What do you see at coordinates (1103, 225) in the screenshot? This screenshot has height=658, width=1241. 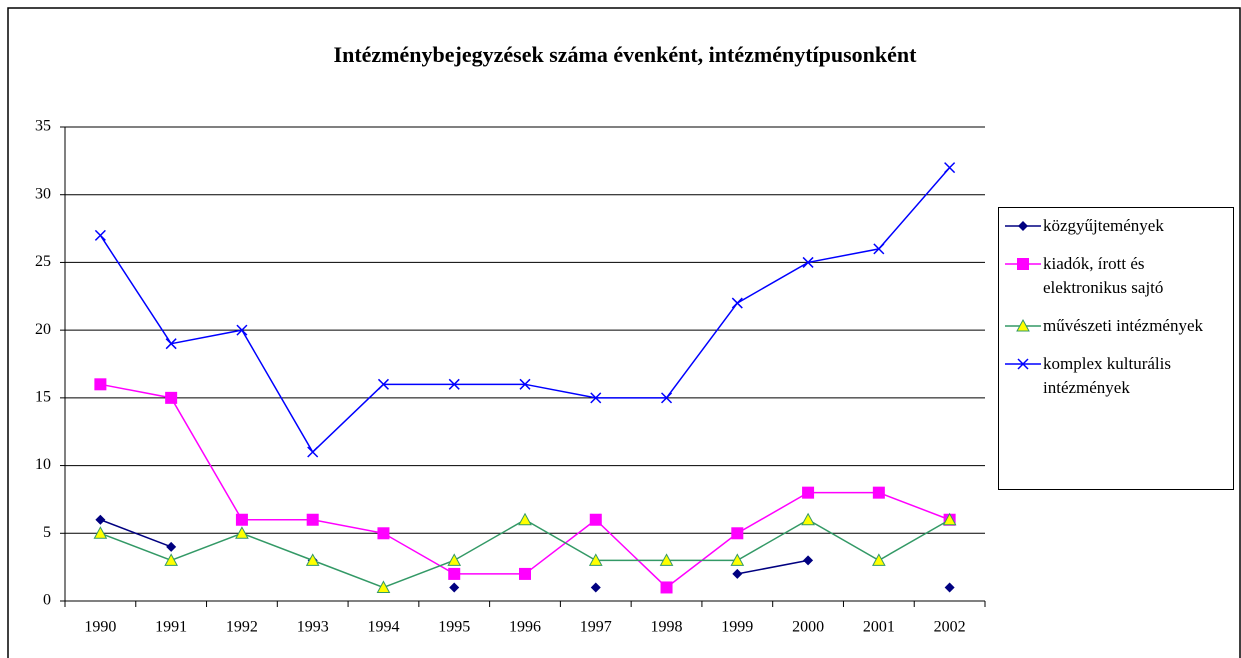 I see `legend-label: közgyűjtemények` at bounding box center [1103, 225].